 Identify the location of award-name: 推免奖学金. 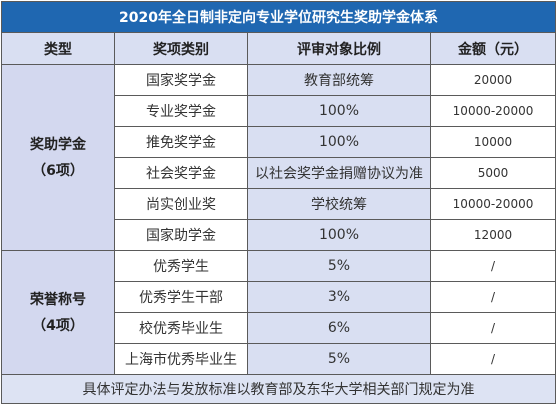
(181, 142).